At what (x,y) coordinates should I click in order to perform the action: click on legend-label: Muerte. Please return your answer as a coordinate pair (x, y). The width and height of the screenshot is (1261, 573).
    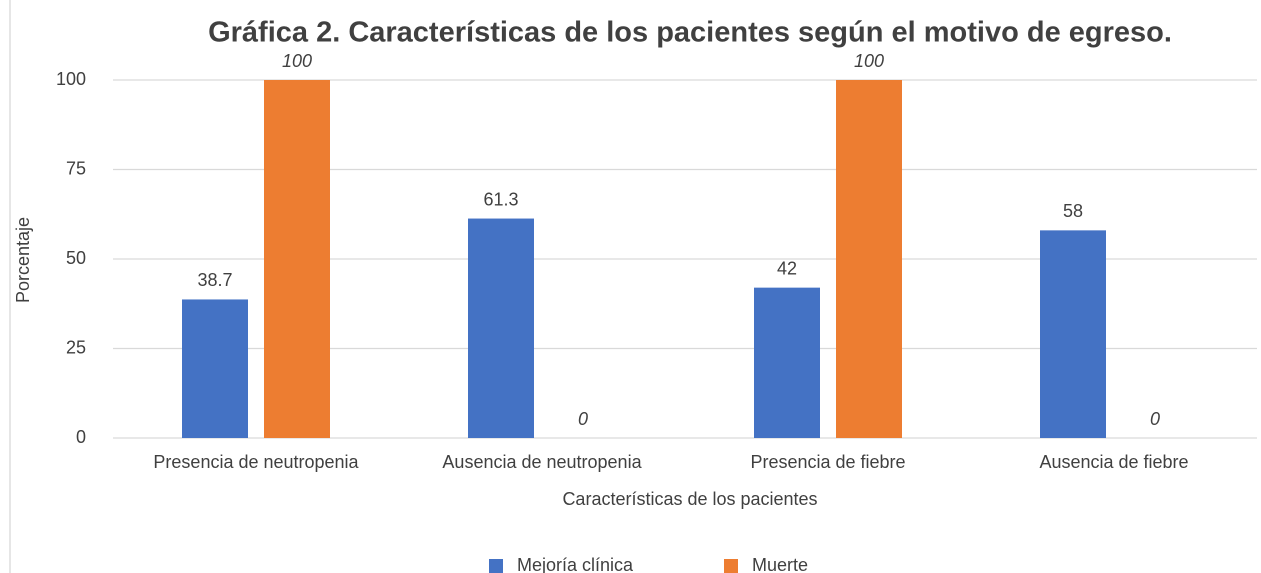
    Looking at the image, I should click on (780, 564).